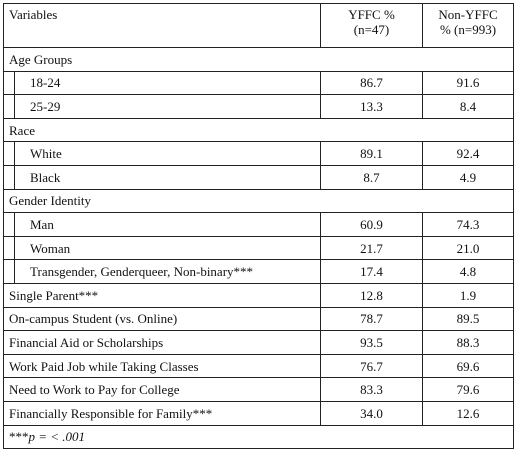  I want to click on row-label: Woman, so click(162, 248).